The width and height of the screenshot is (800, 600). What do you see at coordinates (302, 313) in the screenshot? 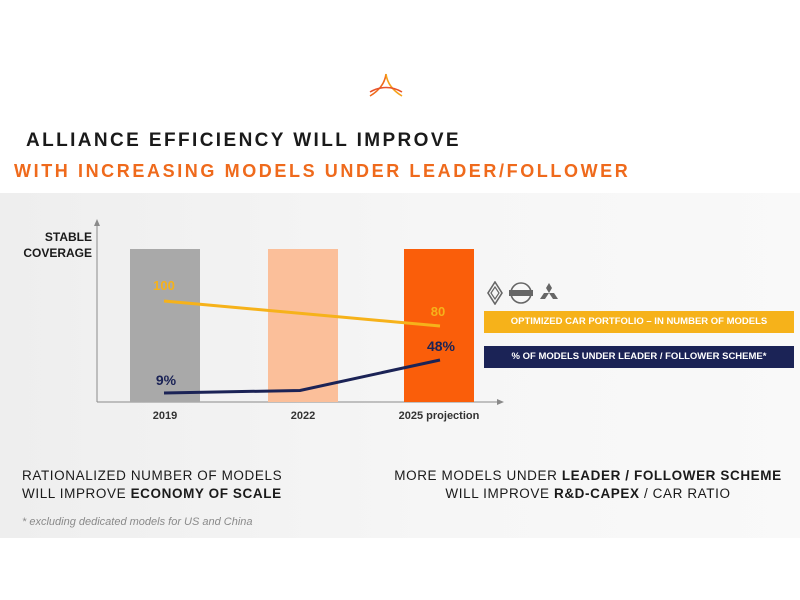
I see `portfolio-line` at bounding box center [302, 313].